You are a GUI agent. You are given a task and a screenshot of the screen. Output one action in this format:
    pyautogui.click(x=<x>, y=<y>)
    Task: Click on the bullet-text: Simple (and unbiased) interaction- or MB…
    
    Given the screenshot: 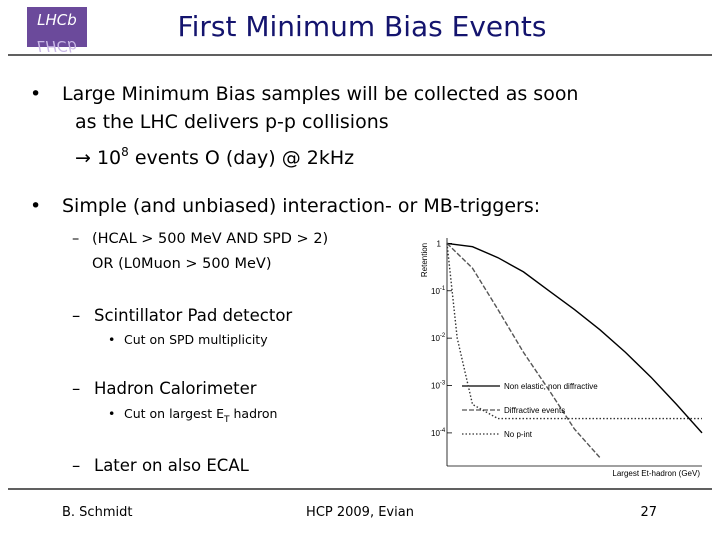 What is the action you would take?
    pyautogui.click(x=301, y=206)
    